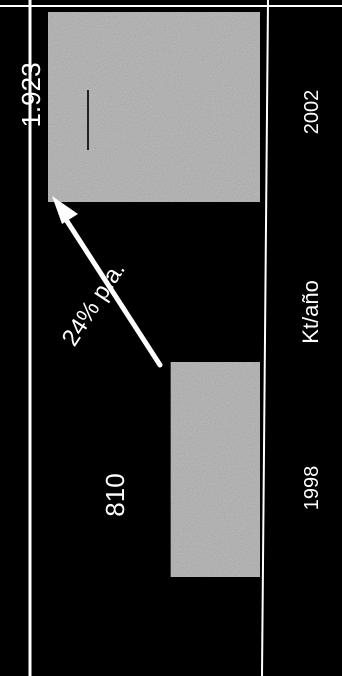 The image size is (342, 676). What do you see at coordinates (312, 488) in the screenshot?
I see `category-label-1998: 1998` at bounding box center [312, 488].